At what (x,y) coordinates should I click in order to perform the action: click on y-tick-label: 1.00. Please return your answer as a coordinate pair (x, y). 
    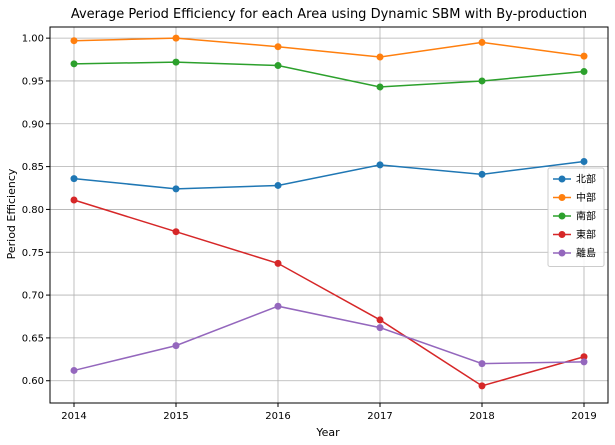
    Looking at the image, I should click on (33, 39).